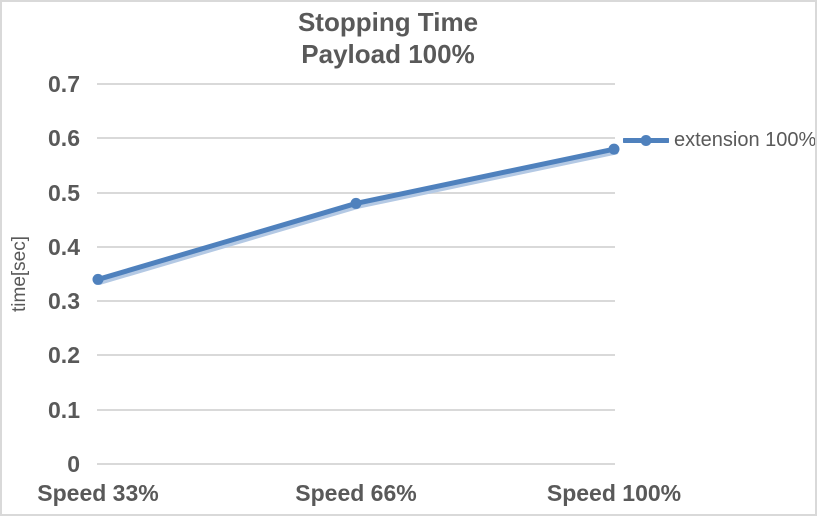 This screenshot has width=817, height=516. Describe the element at coordinates (98, 493) in the screenshot. I see `x-tick-label: Speed 33%` at that location.